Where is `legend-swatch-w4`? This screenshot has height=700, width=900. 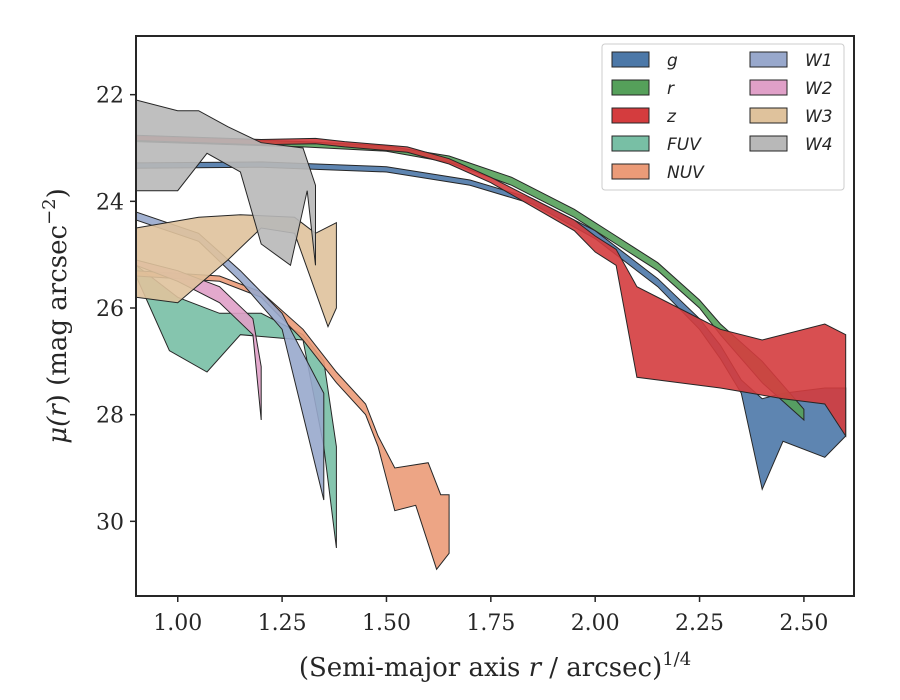 legend-swatch-w4 is located at coordinates (768, 143).